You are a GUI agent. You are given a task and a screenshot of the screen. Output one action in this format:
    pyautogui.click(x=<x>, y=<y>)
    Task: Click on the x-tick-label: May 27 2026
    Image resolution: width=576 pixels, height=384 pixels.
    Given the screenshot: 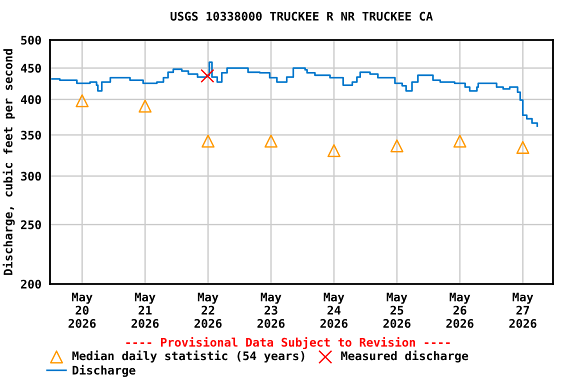 What is the action you would take?
    pyautogui.click(x=522, y=310)
    